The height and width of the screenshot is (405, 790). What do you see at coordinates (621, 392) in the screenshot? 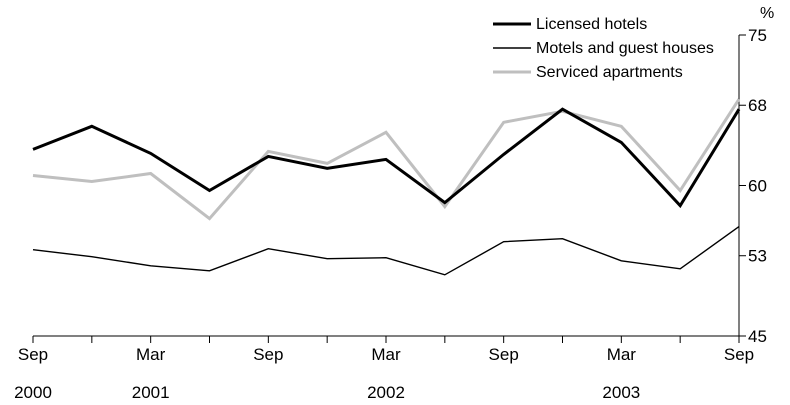
I see `x-tick-label-year: 2003` at bounding box center [621, 392].